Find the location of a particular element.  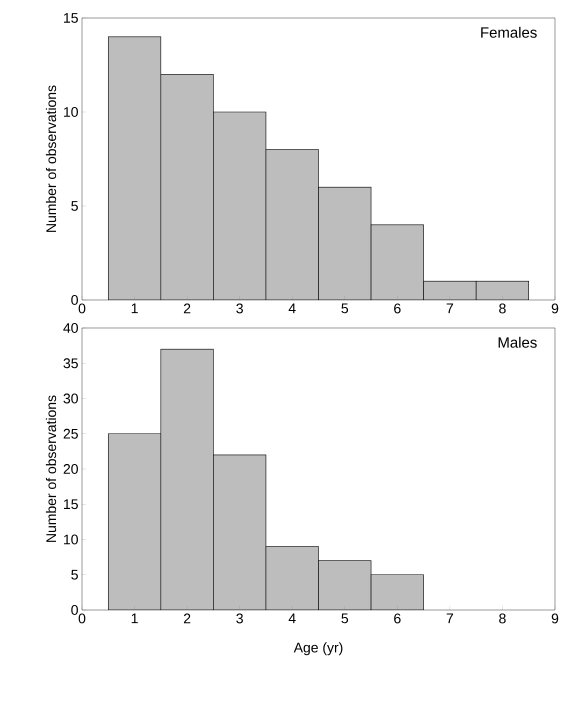

y-tick-label: 20 is located at coordinates (71, 469).